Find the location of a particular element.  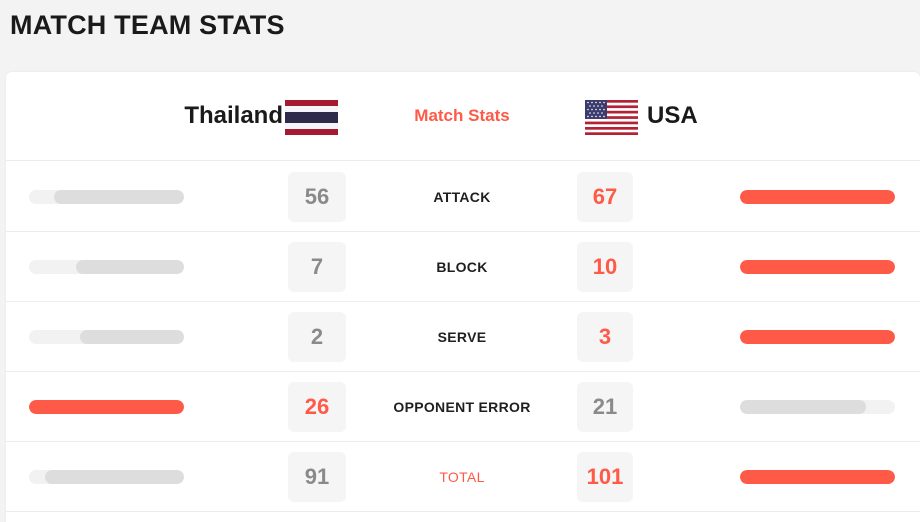

stat-label: ATTACK is located at coordinates (462, 197).